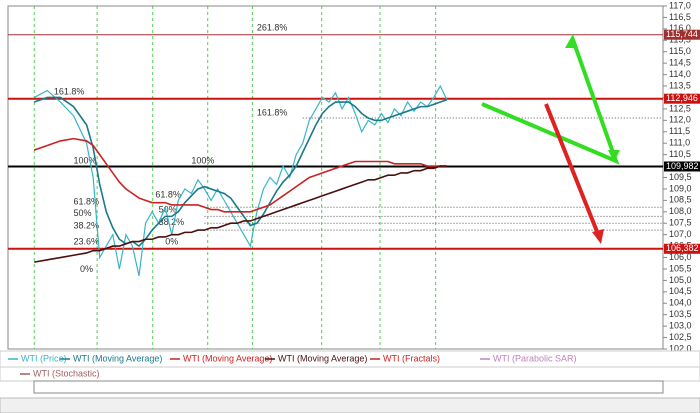 Image resolution: width=700 pixels, height=413 pixels. I want to click on y-tick-label: 111,0, so click(679, 143).